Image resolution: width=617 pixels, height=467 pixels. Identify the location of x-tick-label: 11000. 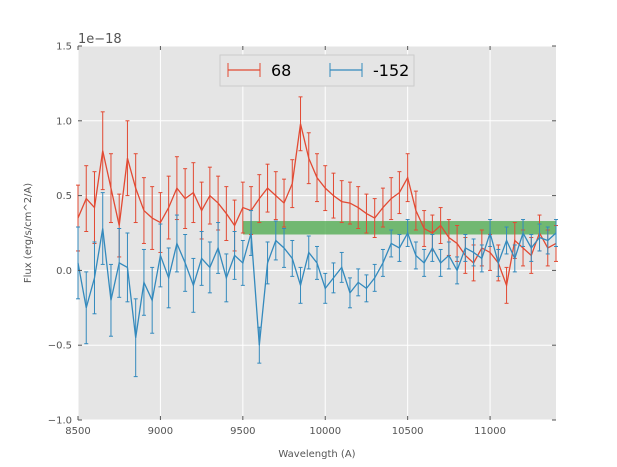
(490, 431).